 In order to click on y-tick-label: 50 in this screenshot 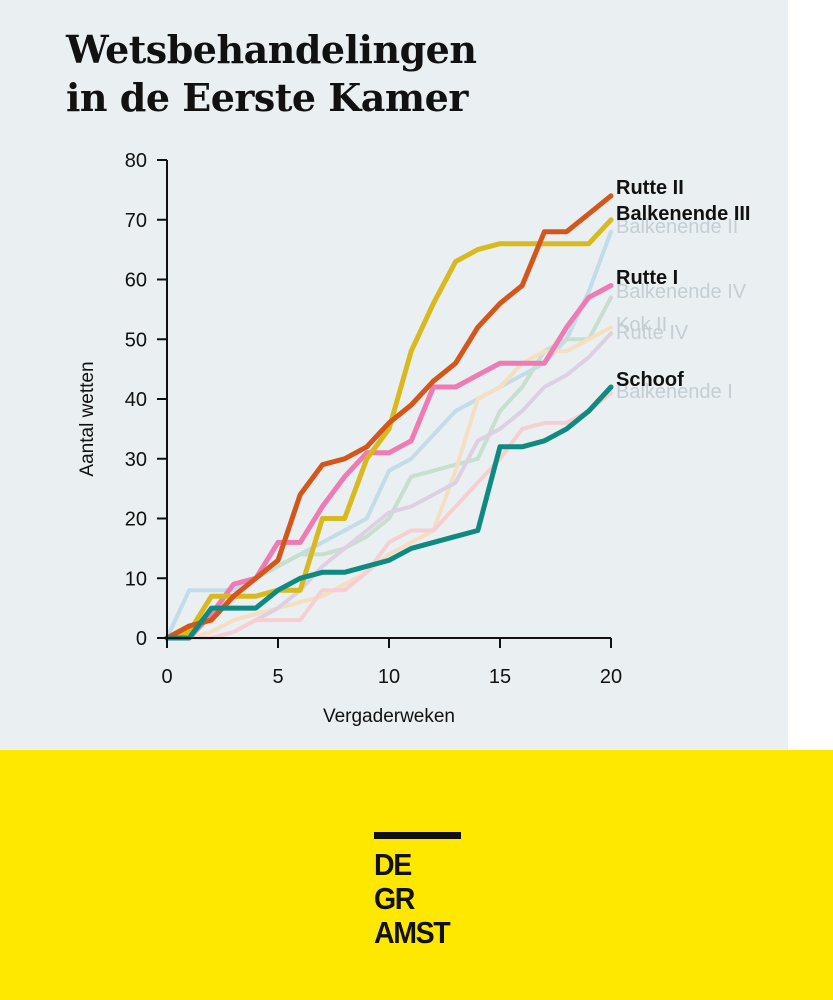, I will do `click(136, 340)`.